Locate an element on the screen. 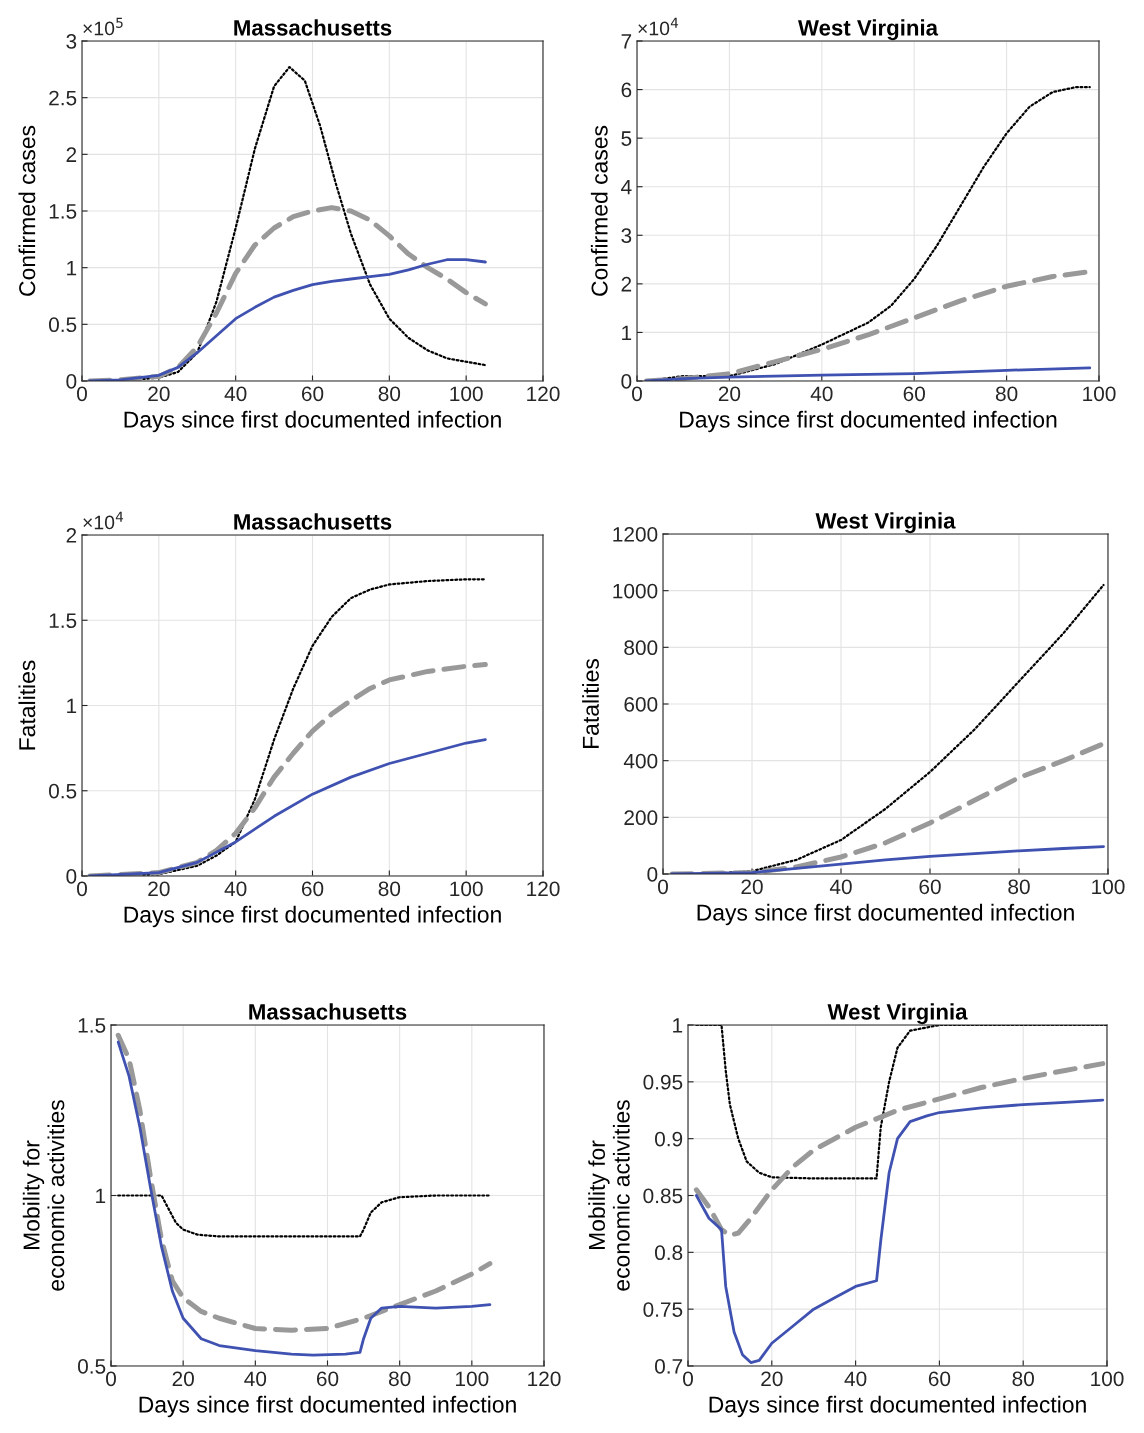 This screenshot has width=1144, height=1433. y-tick-label: 0.8 is located at coordinates (668, 1253).